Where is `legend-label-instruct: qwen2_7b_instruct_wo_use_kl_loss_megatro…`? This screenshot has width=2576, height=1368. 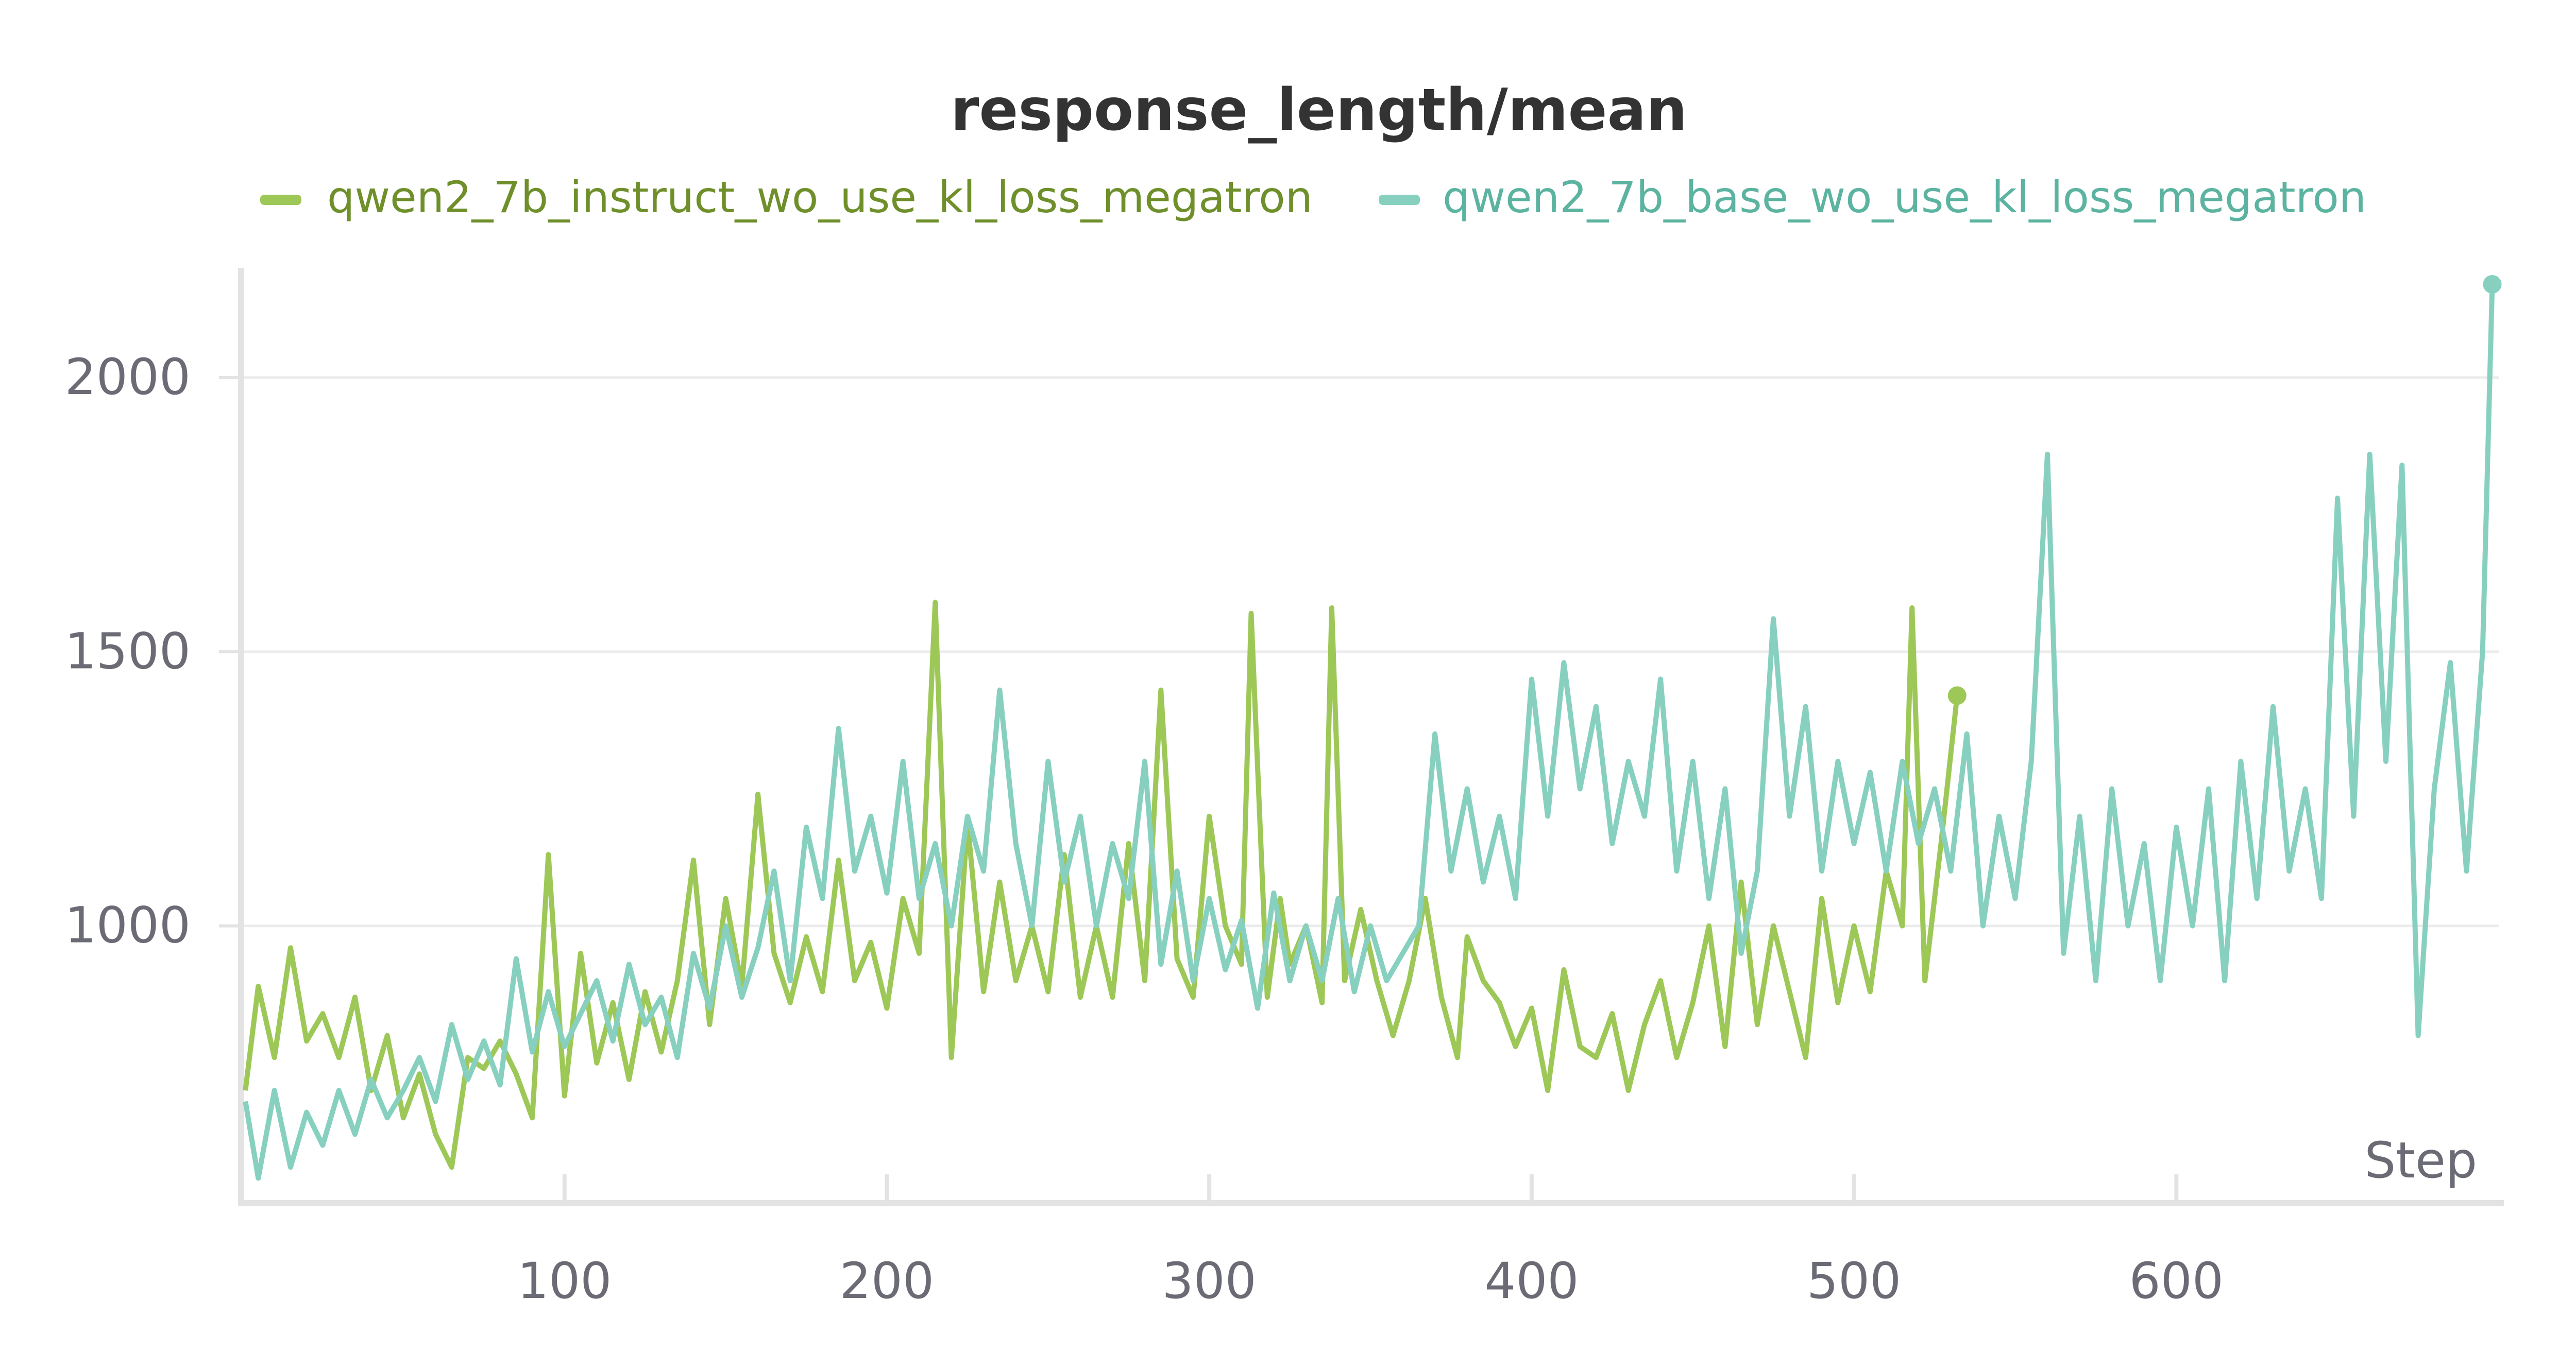 legend-label-instruct: qwen2_7b_instruct_wo_use_kl_loss_megatro… is located at coordinates (820, 197).